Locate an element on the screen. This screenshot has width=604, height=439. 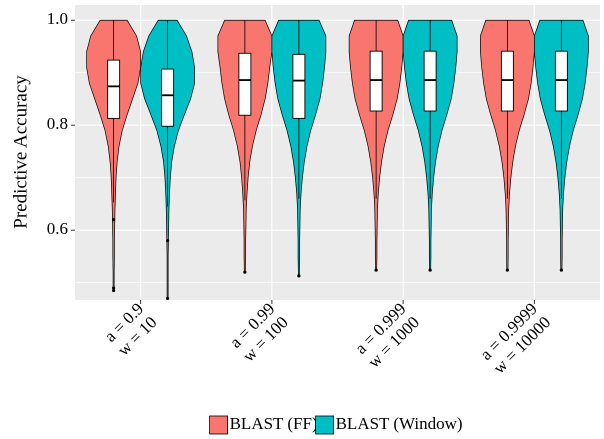
x-tick-label: a = 0.9w = 10 is located at coordinates (130, 329).